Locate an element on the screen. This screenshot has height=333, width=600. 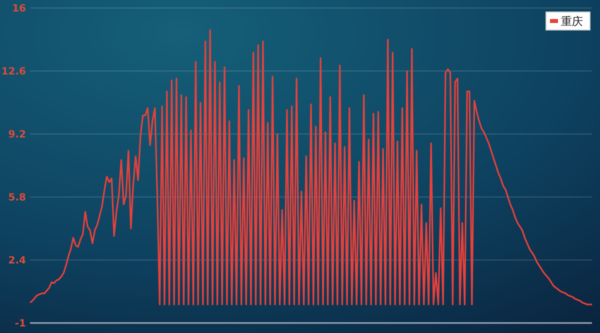
y-tick-label: 5.8 is located at coordinates (17, 198).